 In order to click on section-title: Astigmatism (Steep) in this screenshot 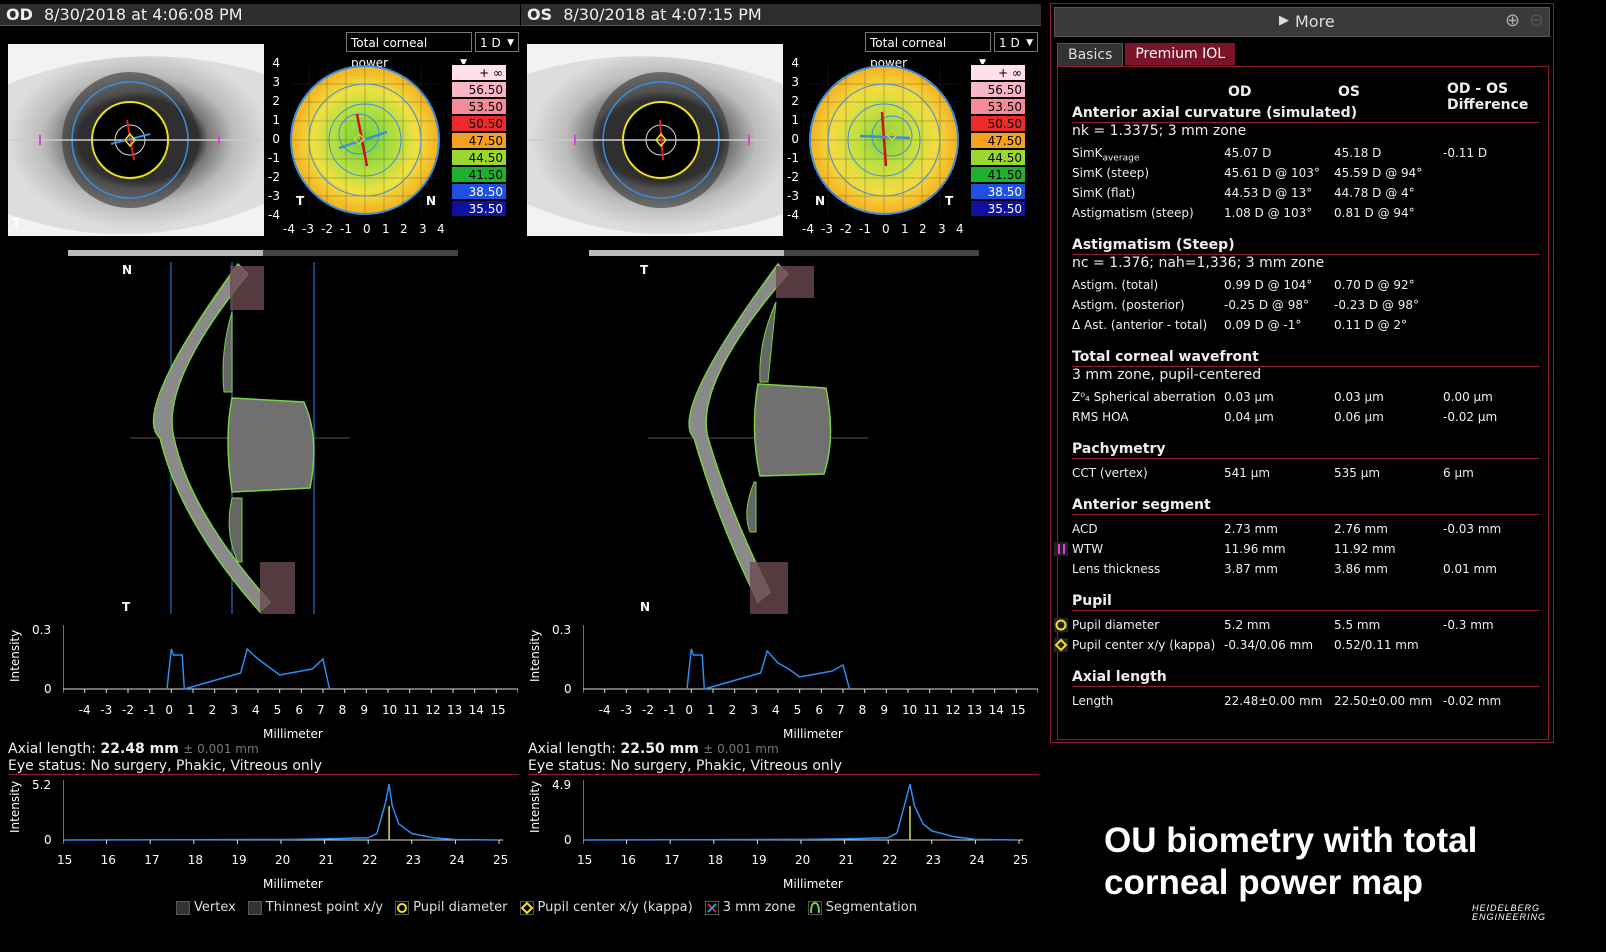, I will do `click(1306, 246)`.